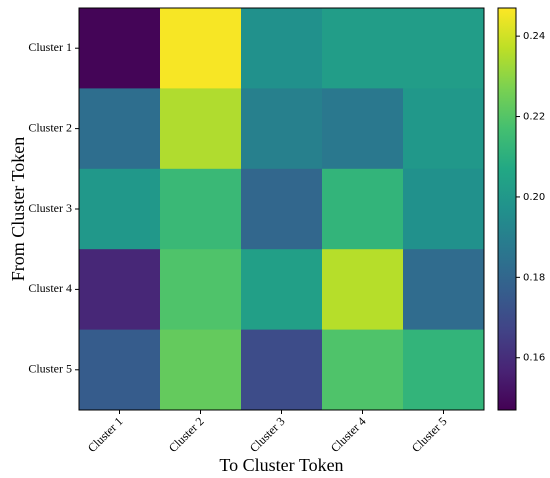  I want to click on x-tick-label-3: Cluster 3, so click(267, 434).